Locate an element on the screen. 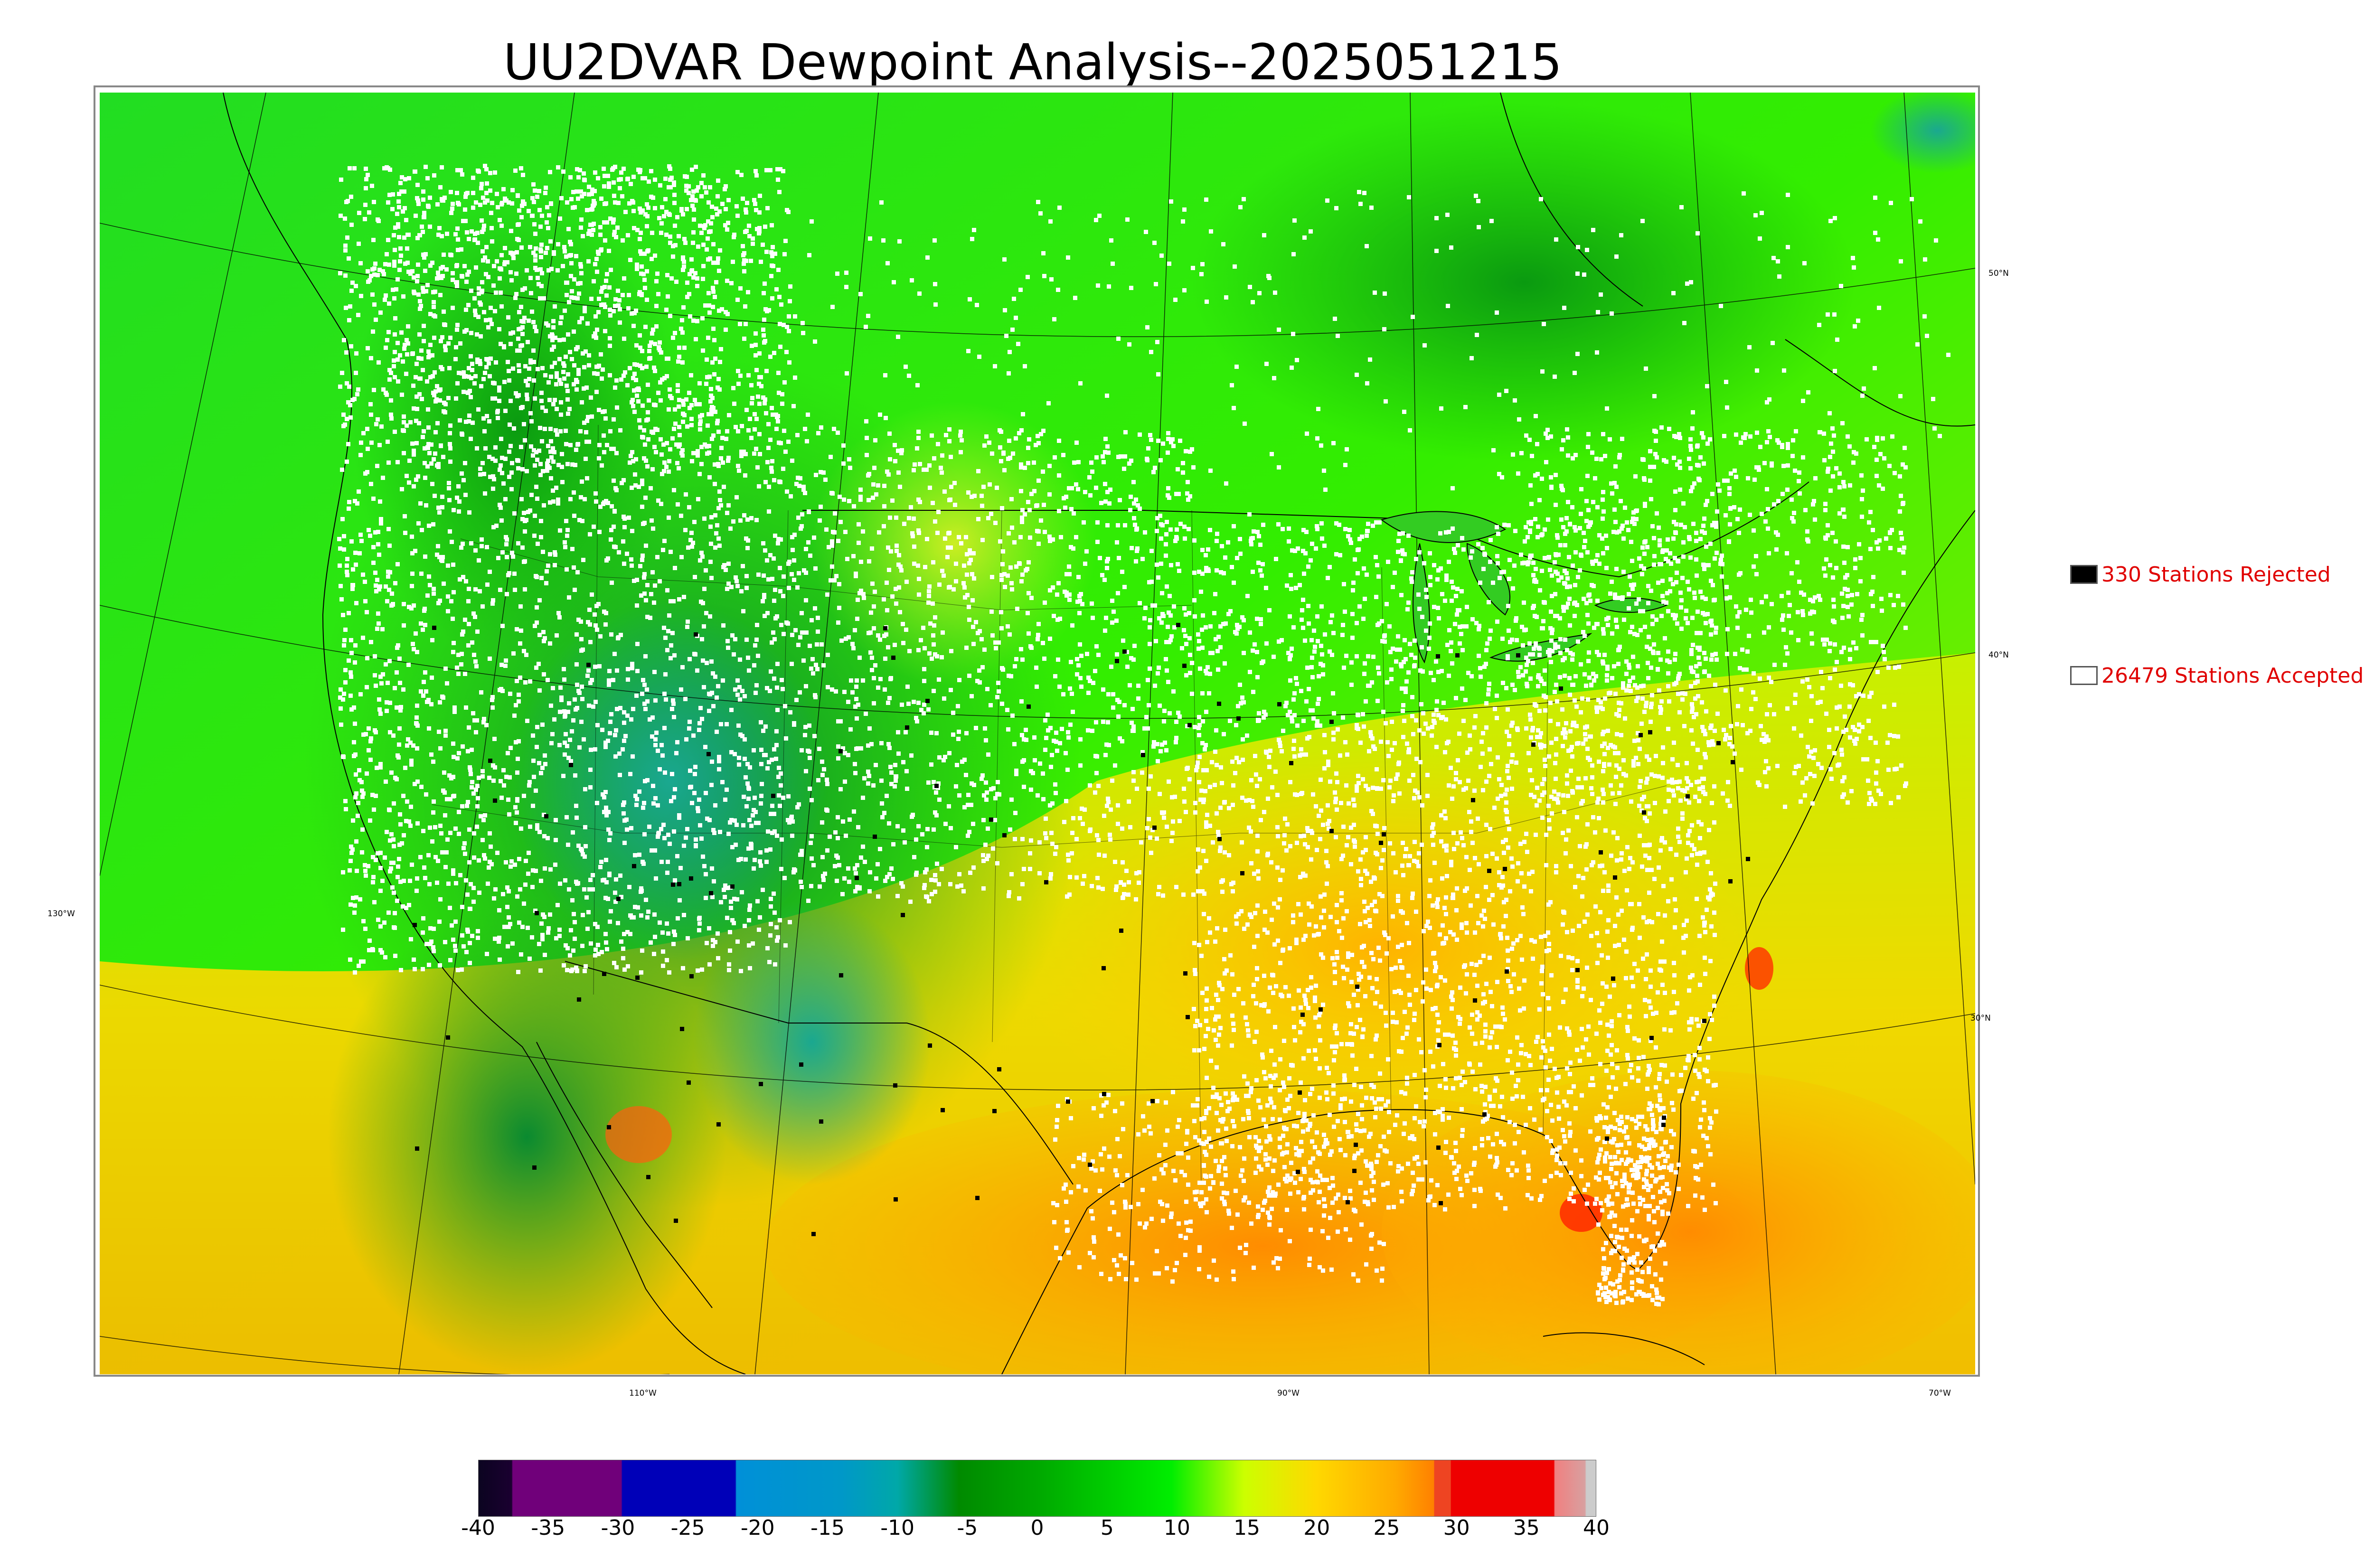 This screenshot has width=2374, height=1568. colorbar-tick-label: -15 is located at coordinates (827, 1528).